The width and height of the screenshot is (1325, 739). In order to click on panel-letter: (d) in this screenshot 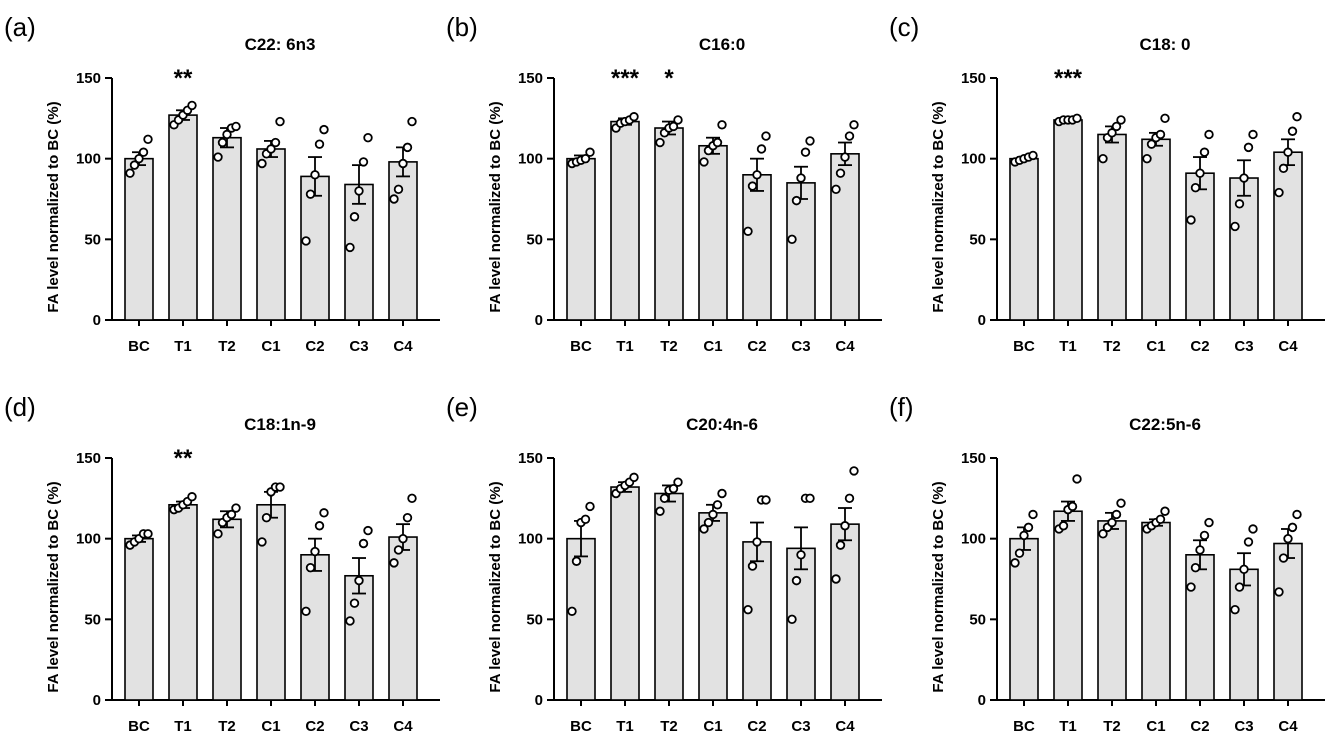, I will do `click(20, 407)`.